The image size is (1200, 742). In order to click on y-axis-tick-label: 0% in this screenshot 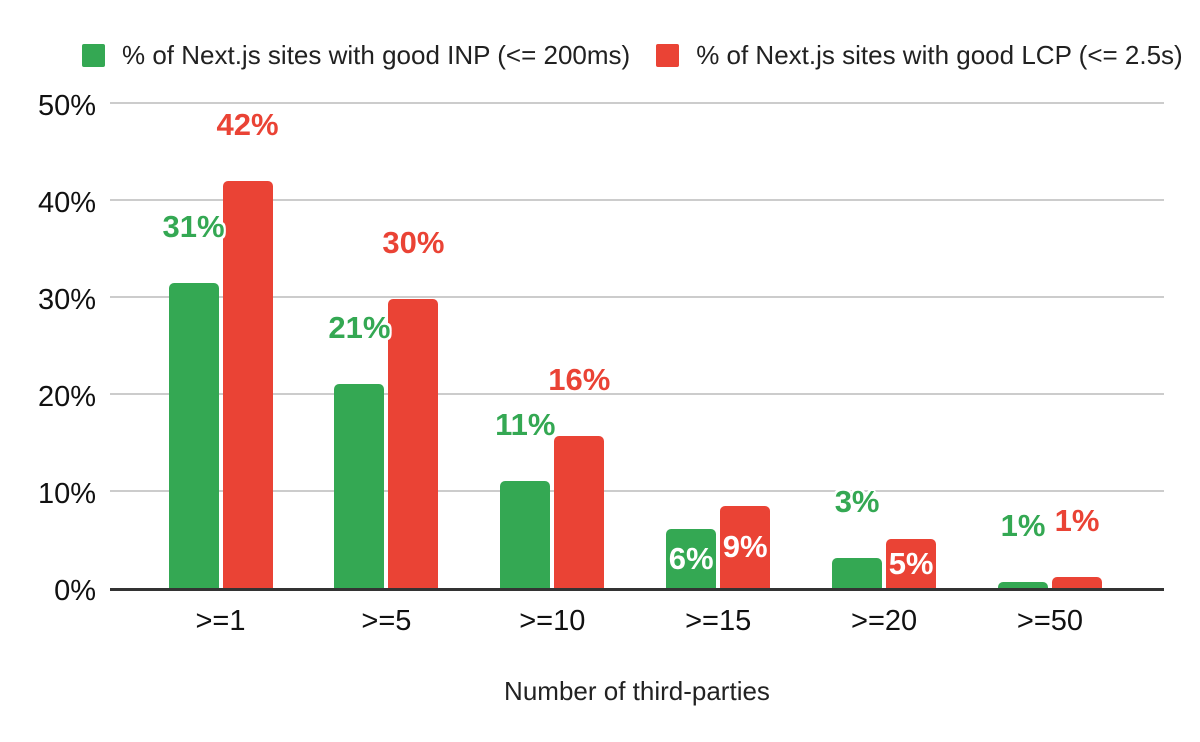, I will do `click(75, 591)`.